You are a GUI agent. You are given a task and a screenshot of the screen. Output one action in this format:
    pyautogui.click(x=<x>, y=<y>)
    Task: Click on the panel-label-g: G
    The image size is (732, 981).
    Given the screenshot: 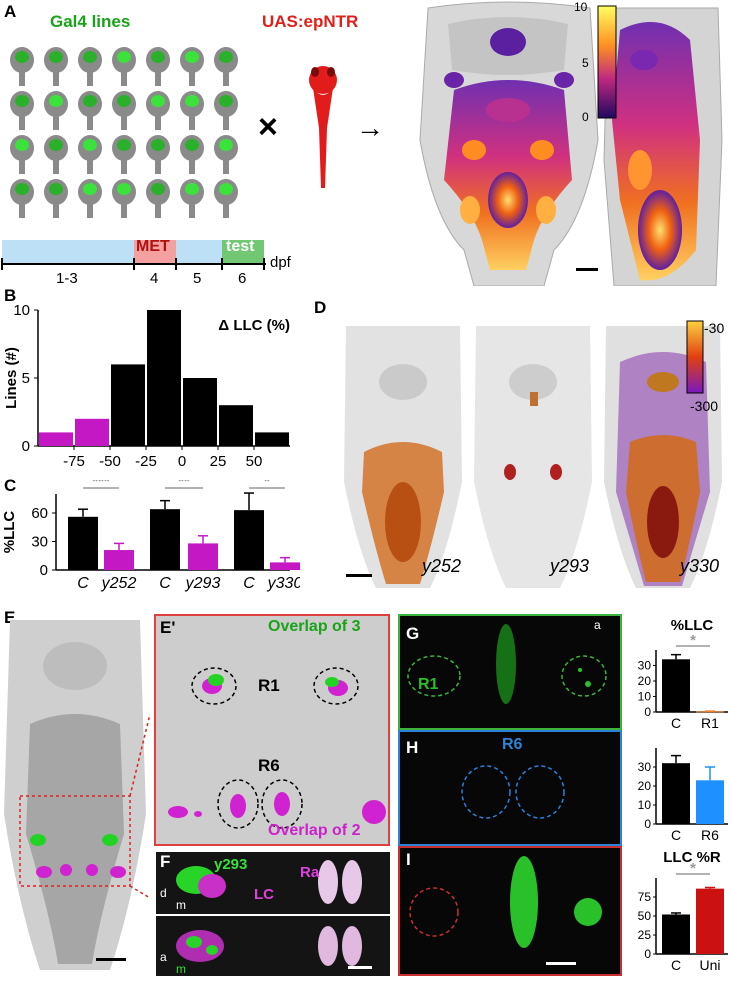 What is the action you would take?
    pyautogui.click(x=413, y=633)
    